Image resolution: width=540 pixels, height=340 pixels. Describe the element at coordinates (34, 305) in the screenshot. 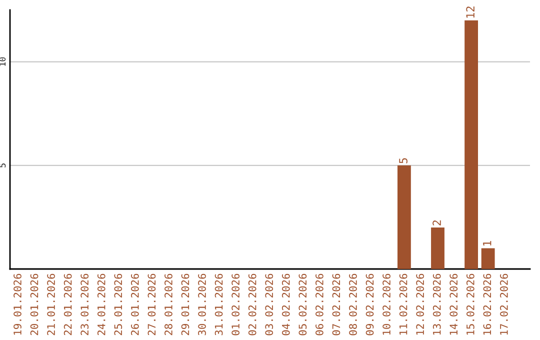

I see `x-tick-label: 20.01.2026` at that location.